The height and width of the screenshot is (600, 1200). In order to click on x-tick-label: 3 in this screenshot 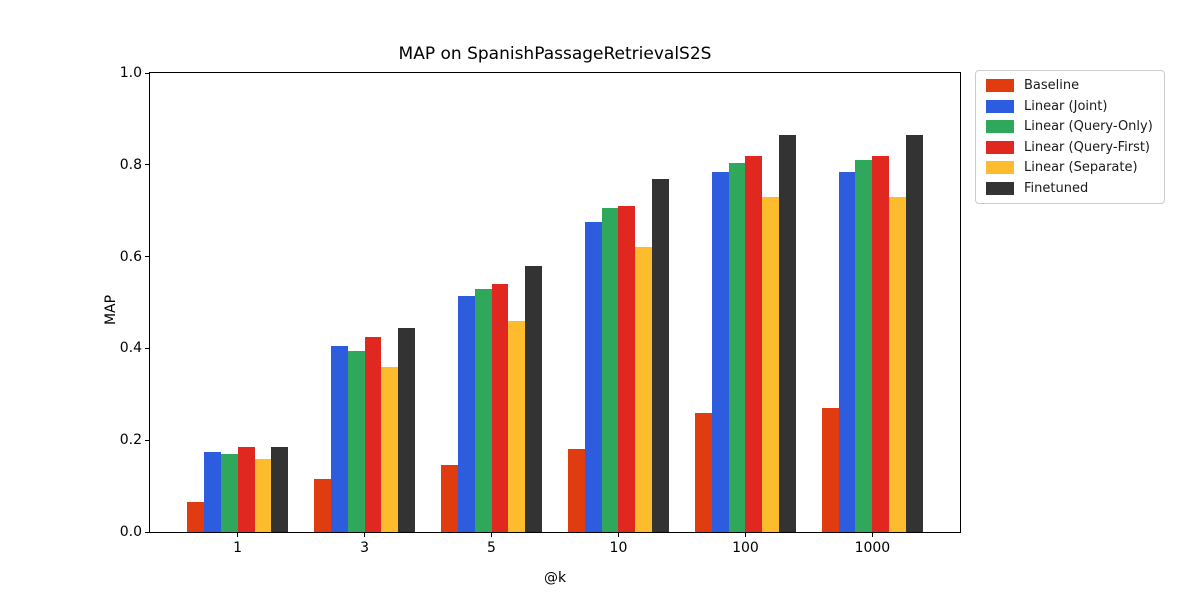, I will do `click(365, 548)`.